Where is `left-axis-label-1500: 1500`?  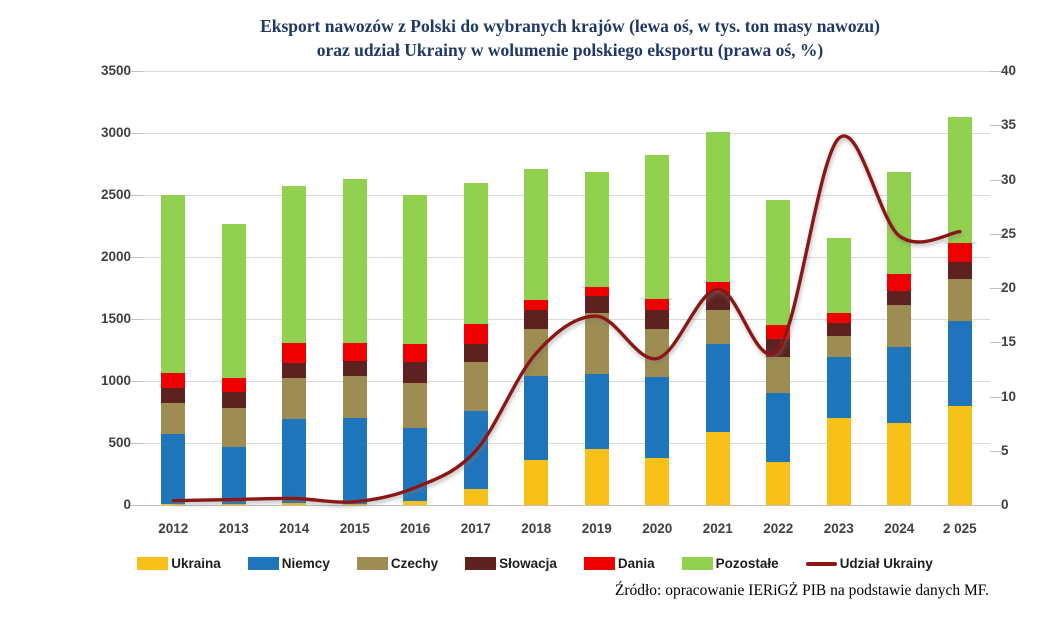
left-axis-label-1500: 1500 is located at coordinates (115, 318).